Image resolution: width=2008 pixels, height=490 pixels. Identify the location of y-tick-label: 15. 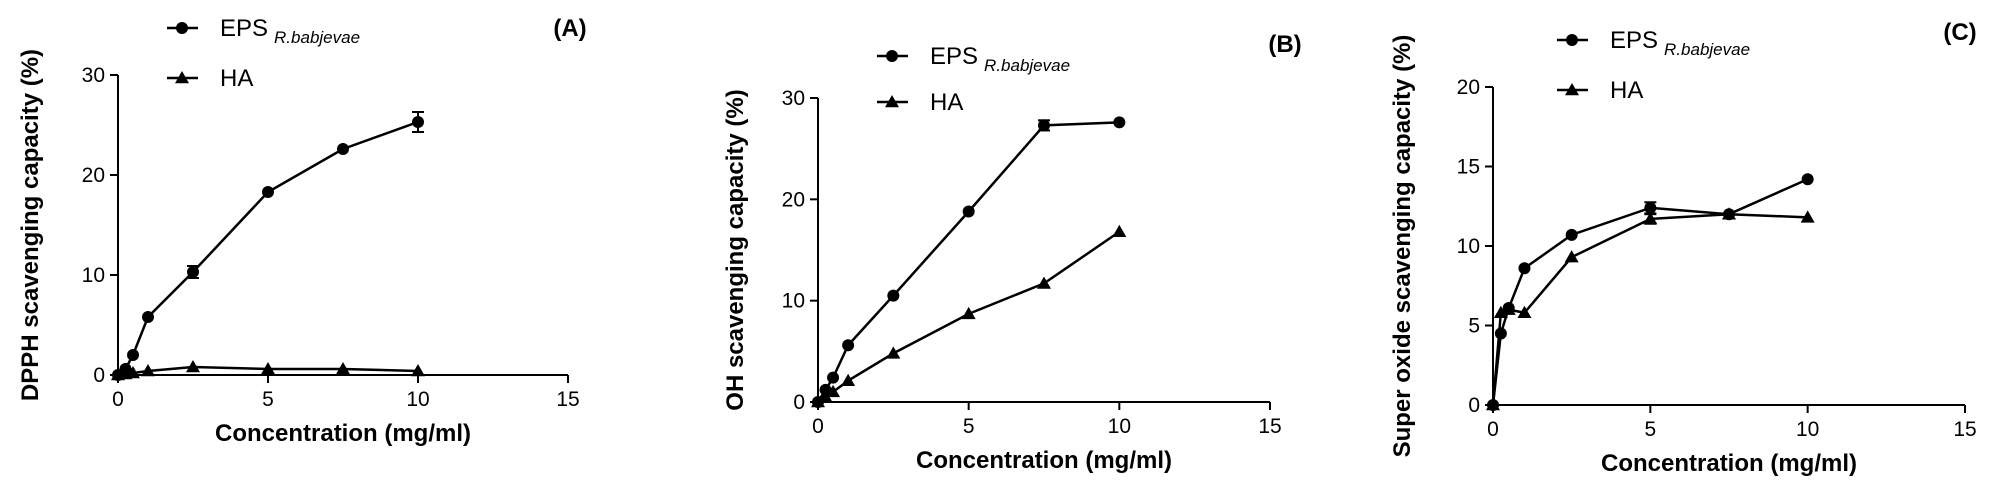
(1468, 167).